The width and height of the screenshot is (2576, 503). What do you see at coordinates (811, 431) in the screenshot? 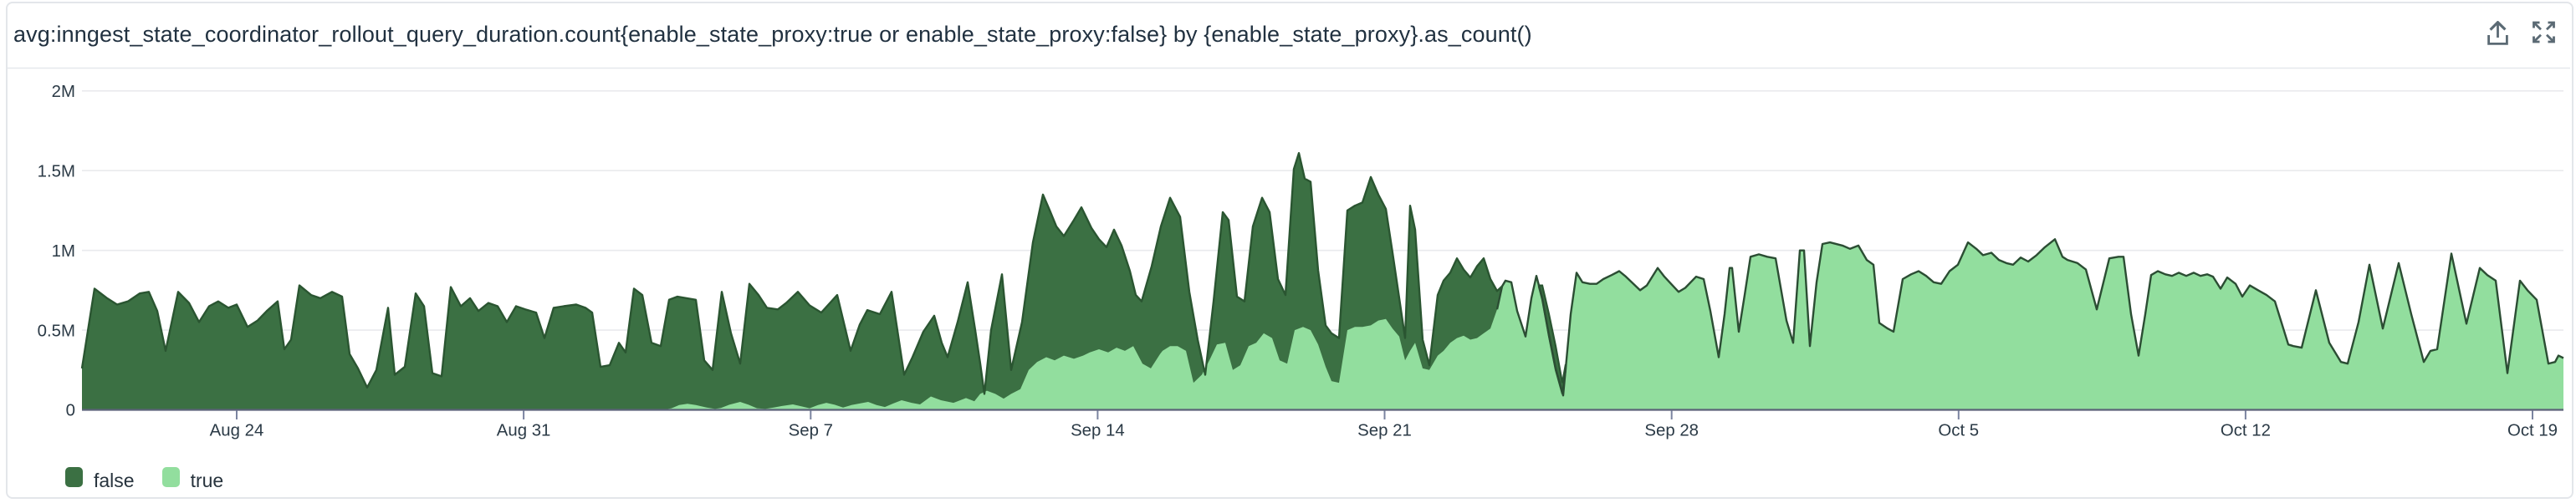
I see `svg-text: Sep 7` at bounding box center [811, 431].